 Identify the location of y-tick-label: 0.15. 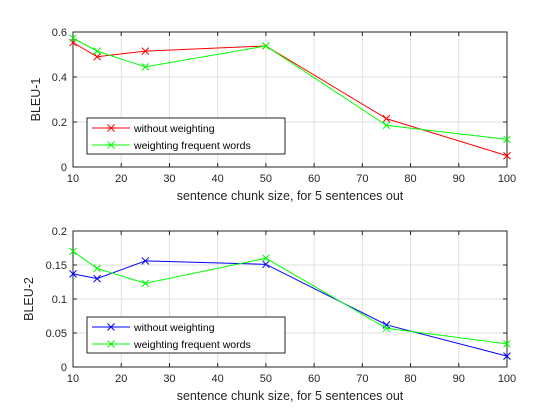
(56, 266).